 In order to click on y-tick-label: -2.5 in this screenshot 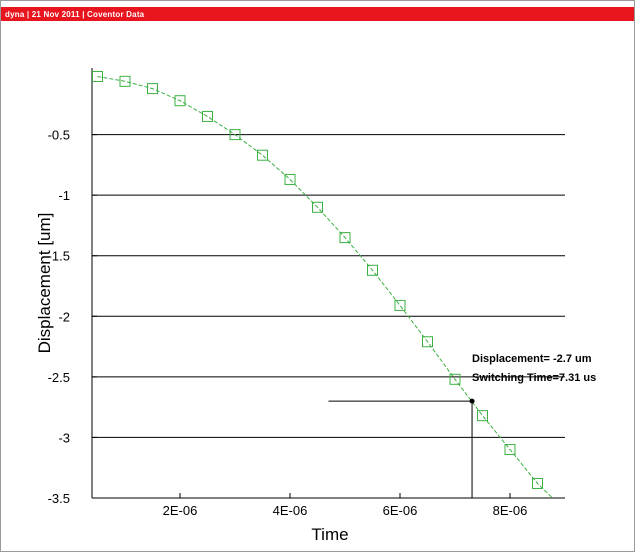, I will do `click(59, 377)`.